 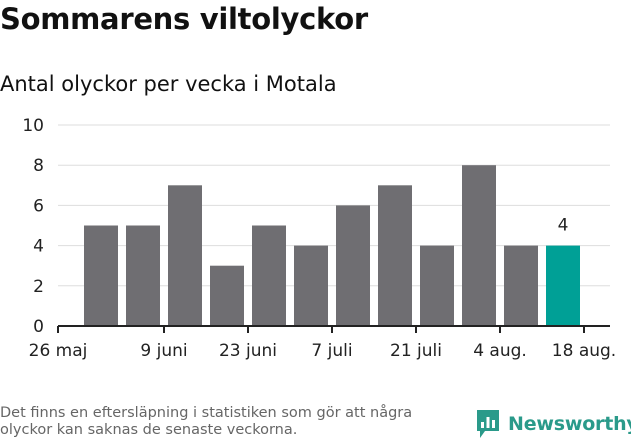 I want to click on y-tick-label: 2, so click(x=38, y=287).